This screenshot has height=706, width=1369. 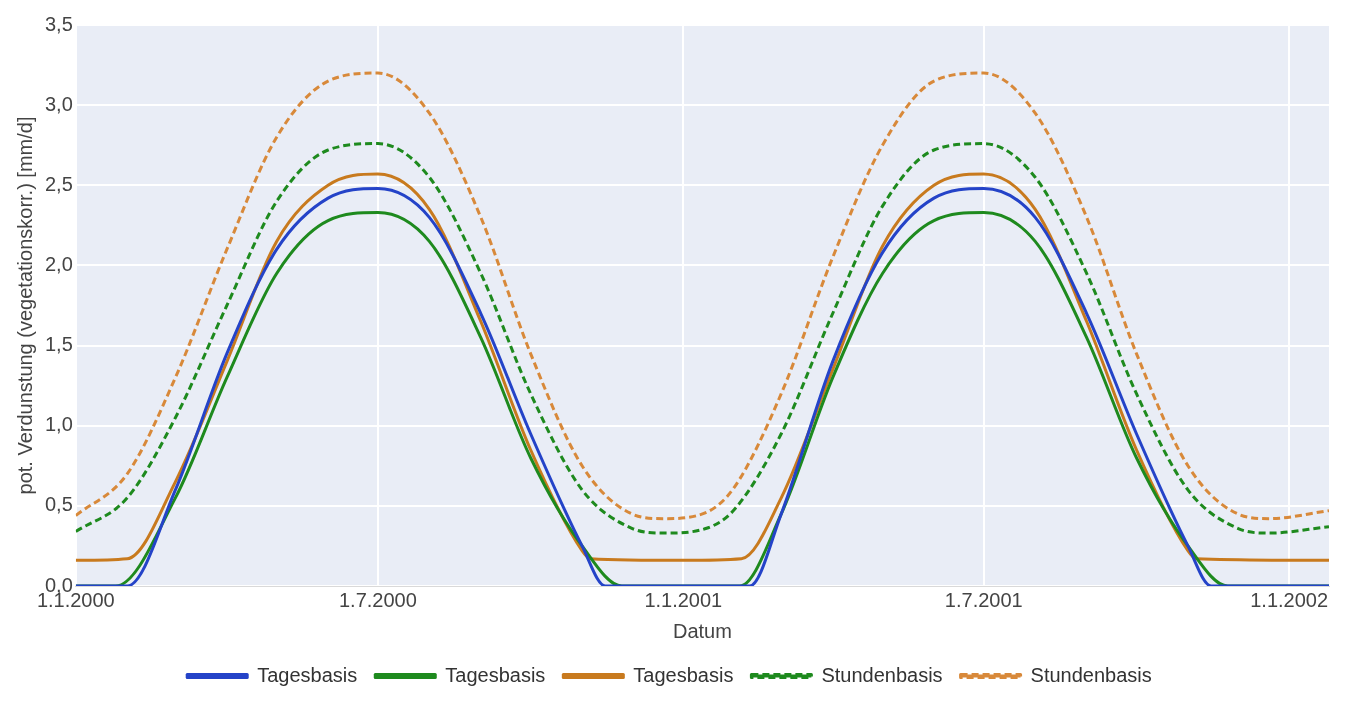 What do you see at coordinates (983, 599) in the screenshot?
I see `x-tick-label: 1.7.2001` at bounding box center [983, 599].